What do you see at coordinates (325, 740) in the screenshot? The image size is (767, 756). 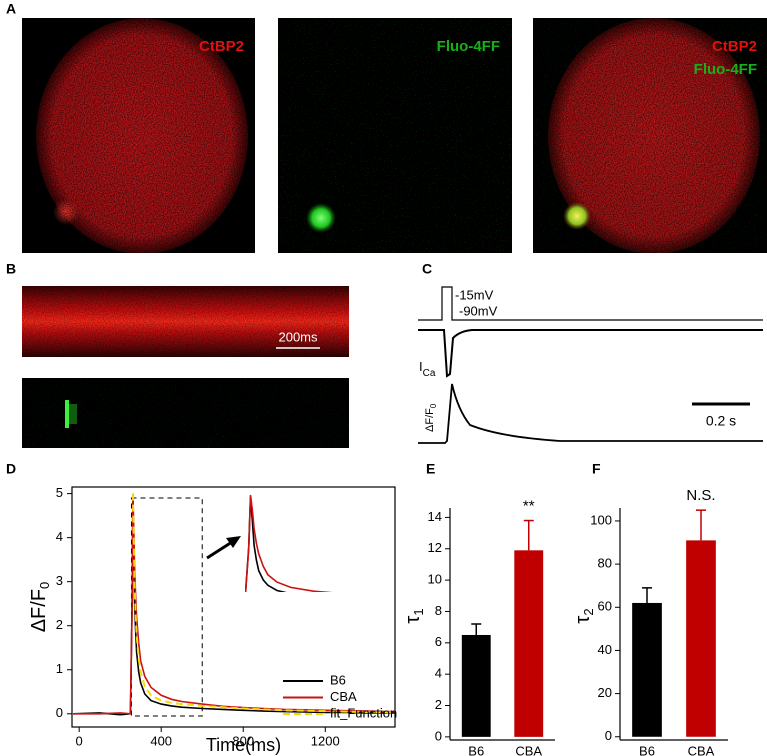 I see `x-tick-label: 1200` at bounding box center [325, 740].